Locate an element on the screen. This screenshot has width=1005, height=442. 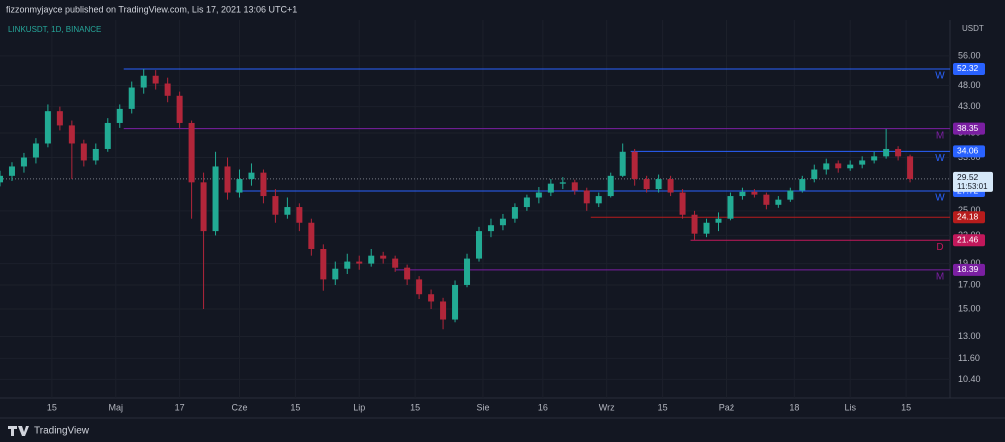
price-tag-label: 18.39 is located at coordinates (968, 269).